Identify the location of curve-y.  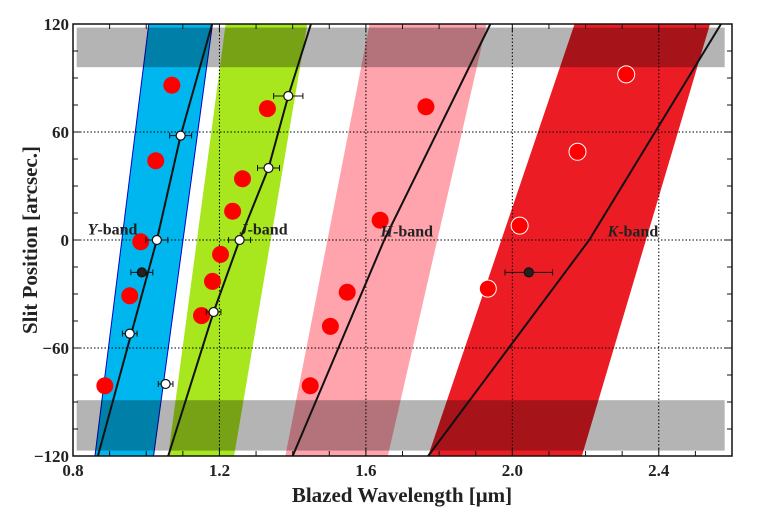
(155, 240).